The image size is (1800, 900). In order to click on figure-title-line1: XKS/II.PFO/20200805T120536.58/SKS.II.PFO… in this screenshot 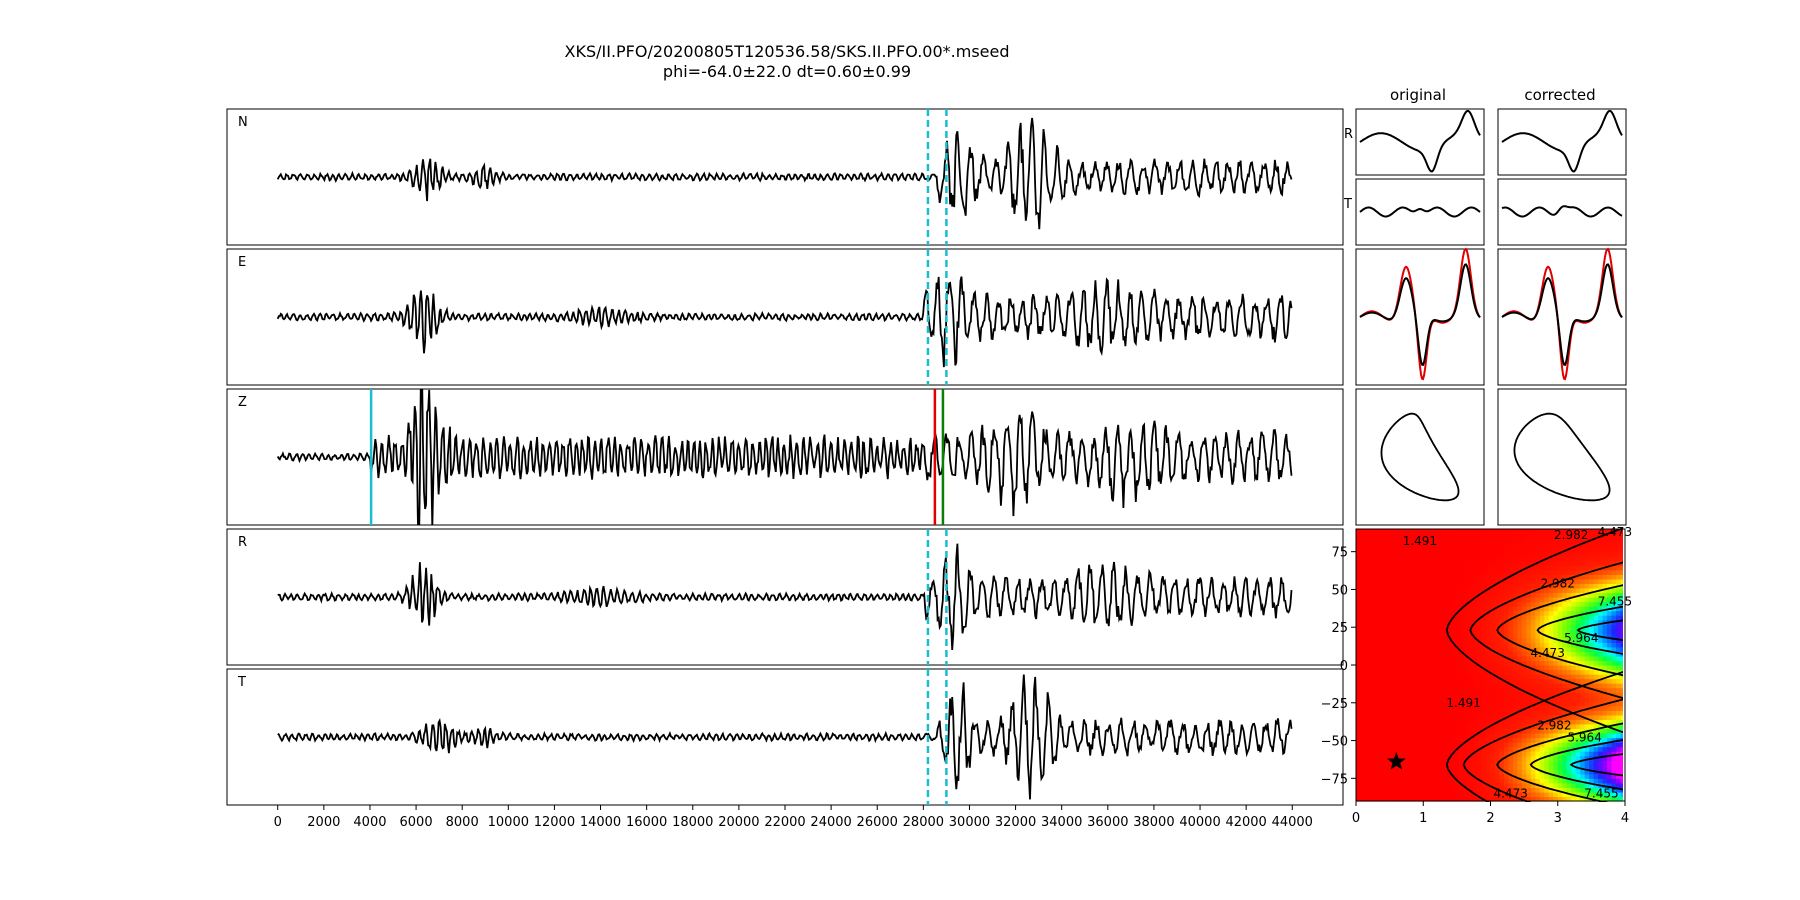, I will do `click(787, 51)`.